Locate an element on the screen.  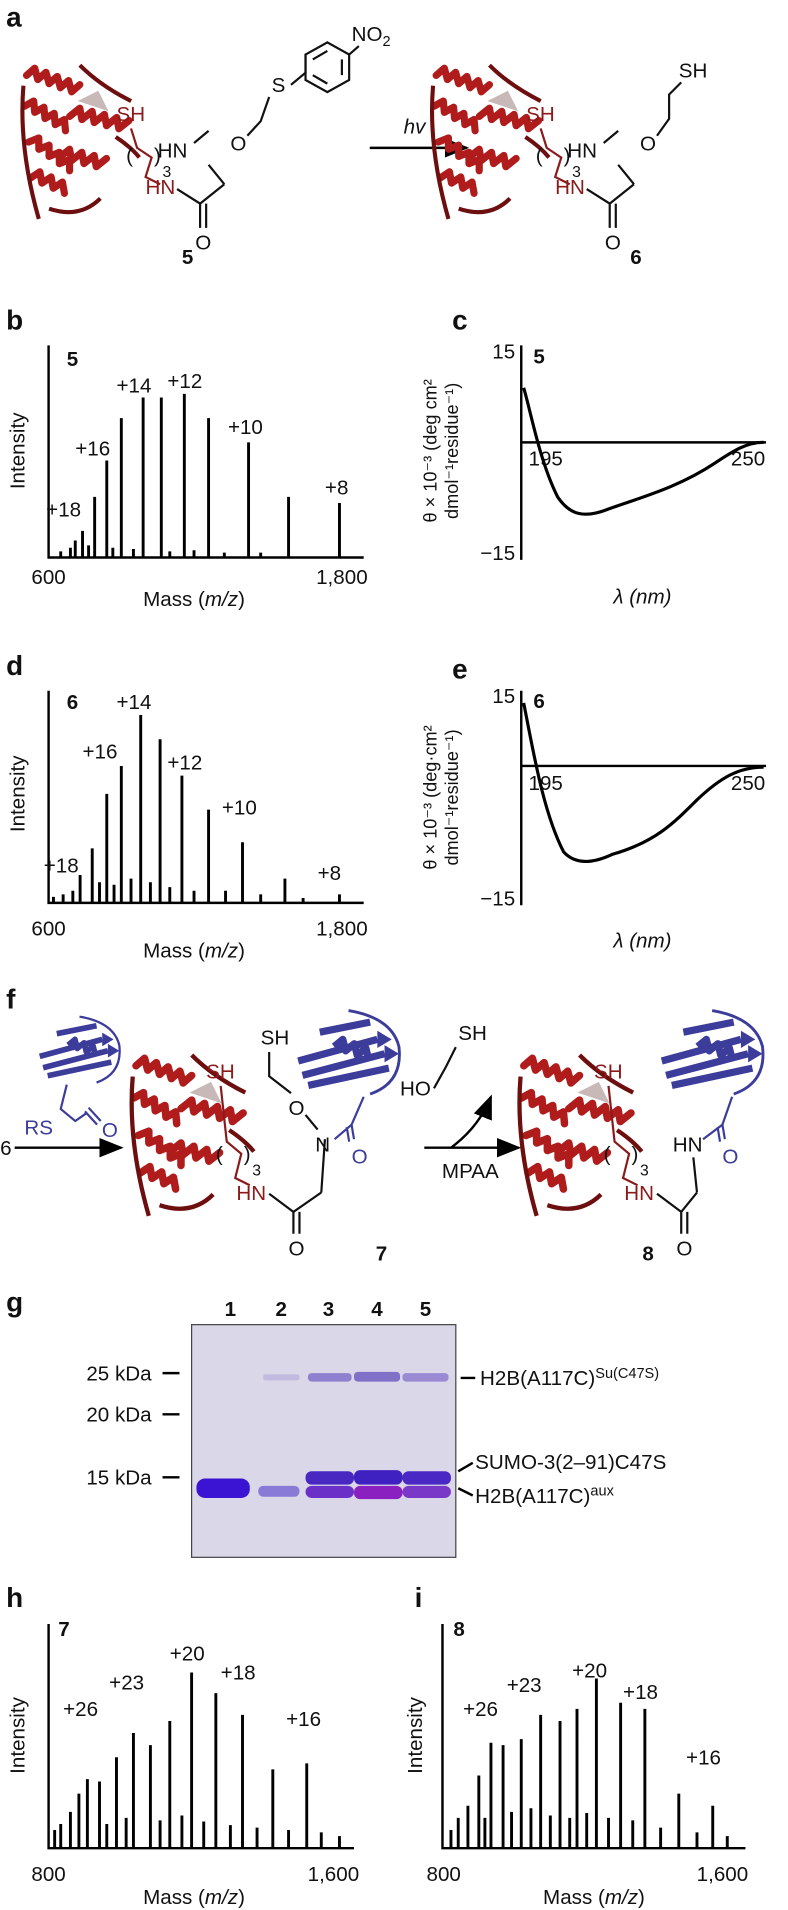
peak-label: +14 is located at coordinates (133, 702).